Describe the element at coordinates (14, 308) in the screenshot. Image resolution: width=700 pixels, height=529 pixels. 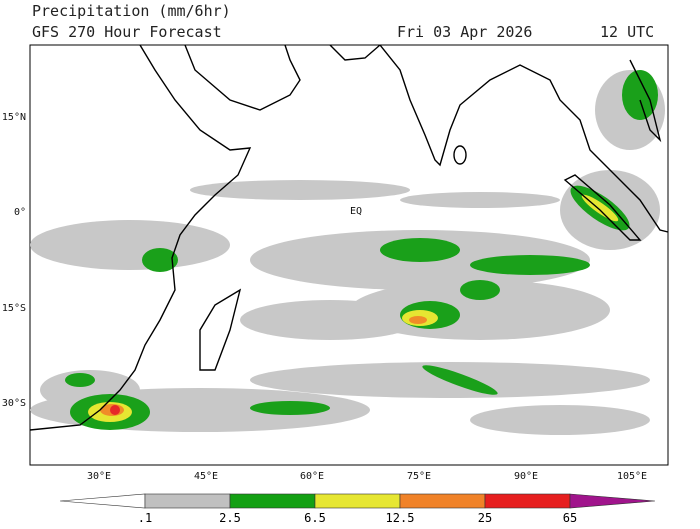
I see `lat-label: 15°S` at that location.